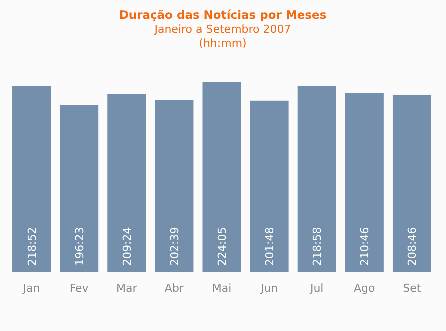 This screenshot has width=446, height=331. I want to click on data-label: 218:52, so click(32, 246).